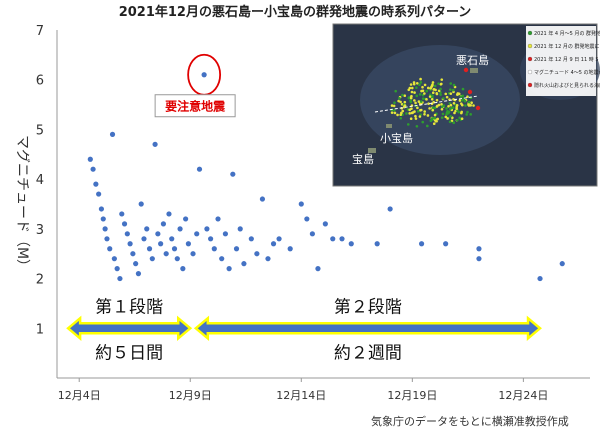 The width and height of the screenshot is (600, 432). I want to click on inset-legend-text: 隠れ火山およびと見られる海底火山の位置, so click(567, 85).